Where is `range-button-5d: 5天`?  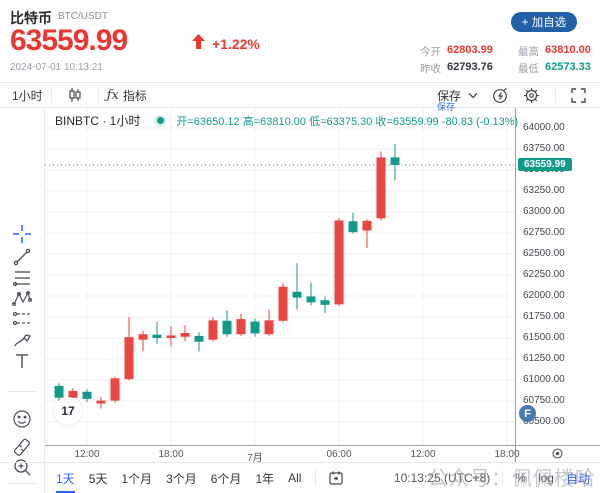
range-button-5d: 5天 is located at coordinates (98, 478).